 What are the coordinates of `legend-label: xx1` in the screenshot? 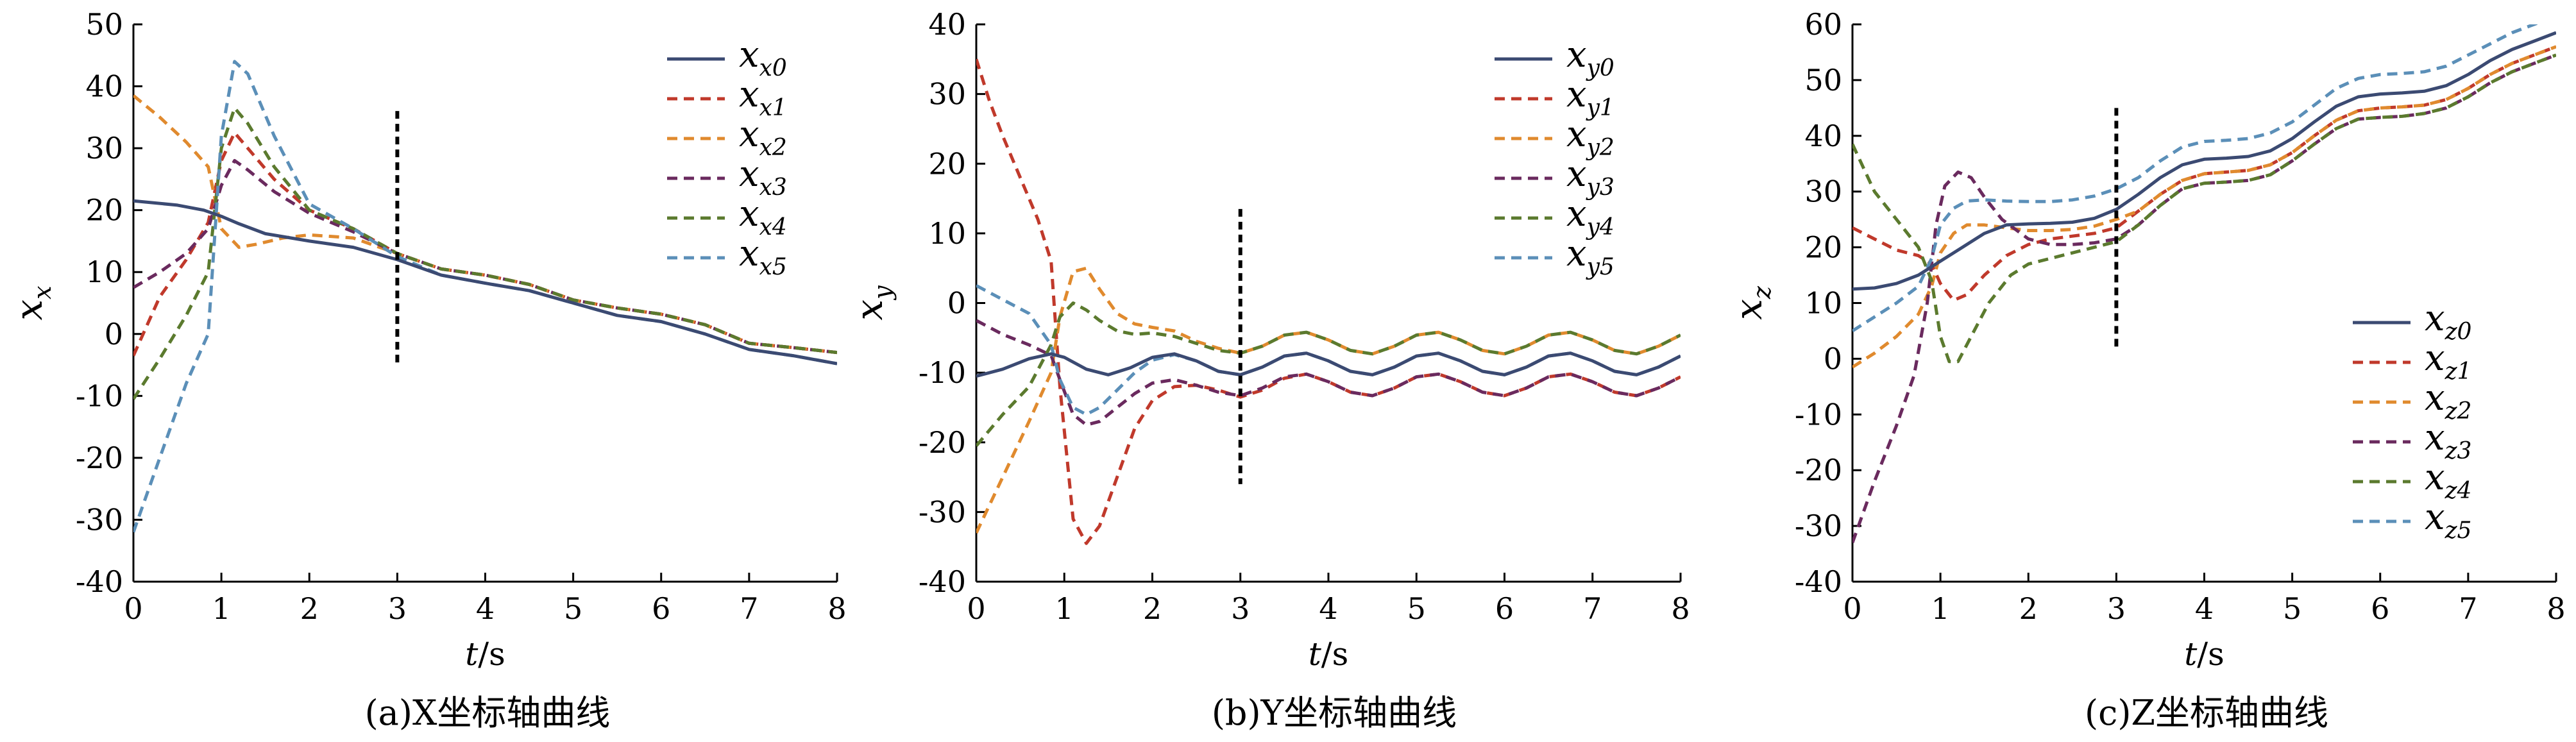 It's located at (763, 98).